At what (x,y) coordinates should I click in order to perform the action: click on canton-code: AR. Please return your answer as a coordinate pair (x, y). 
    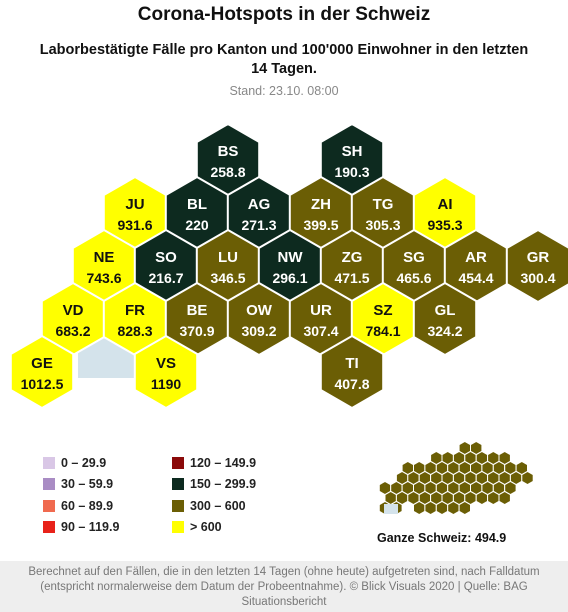
    Looking at the image, I should click on (476, 257).